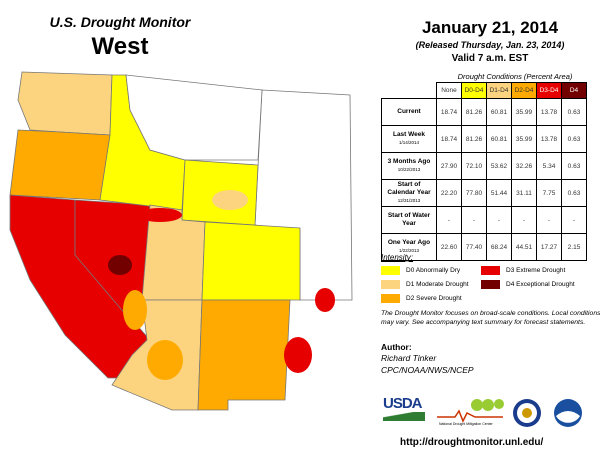 The height and width of the screenshot is (463, 600). I want to click on row-label: Start of Calendar Year 12/31/2013, so click(409, 193).